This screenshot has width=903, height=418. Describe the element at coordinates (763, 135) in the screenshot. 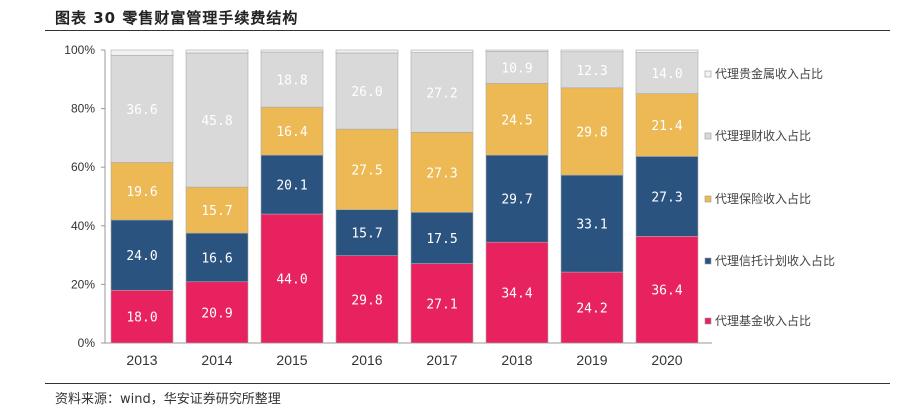

I see `legend-label: 代理理财收入占比` at that location.